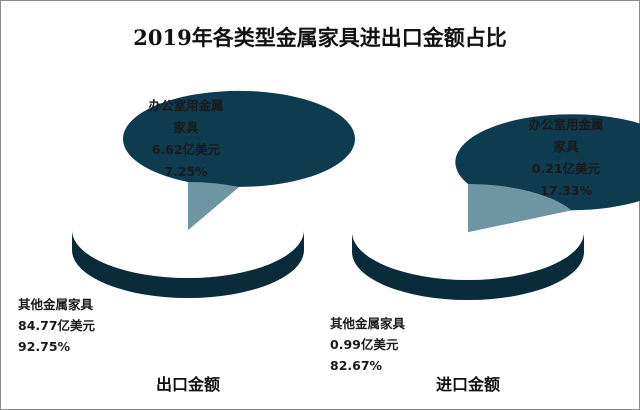  What do you see at coordinates (186, 127) in the screenshot?
I see `pie-label-small-1-line: 家具` at bounding box center [186, 127].